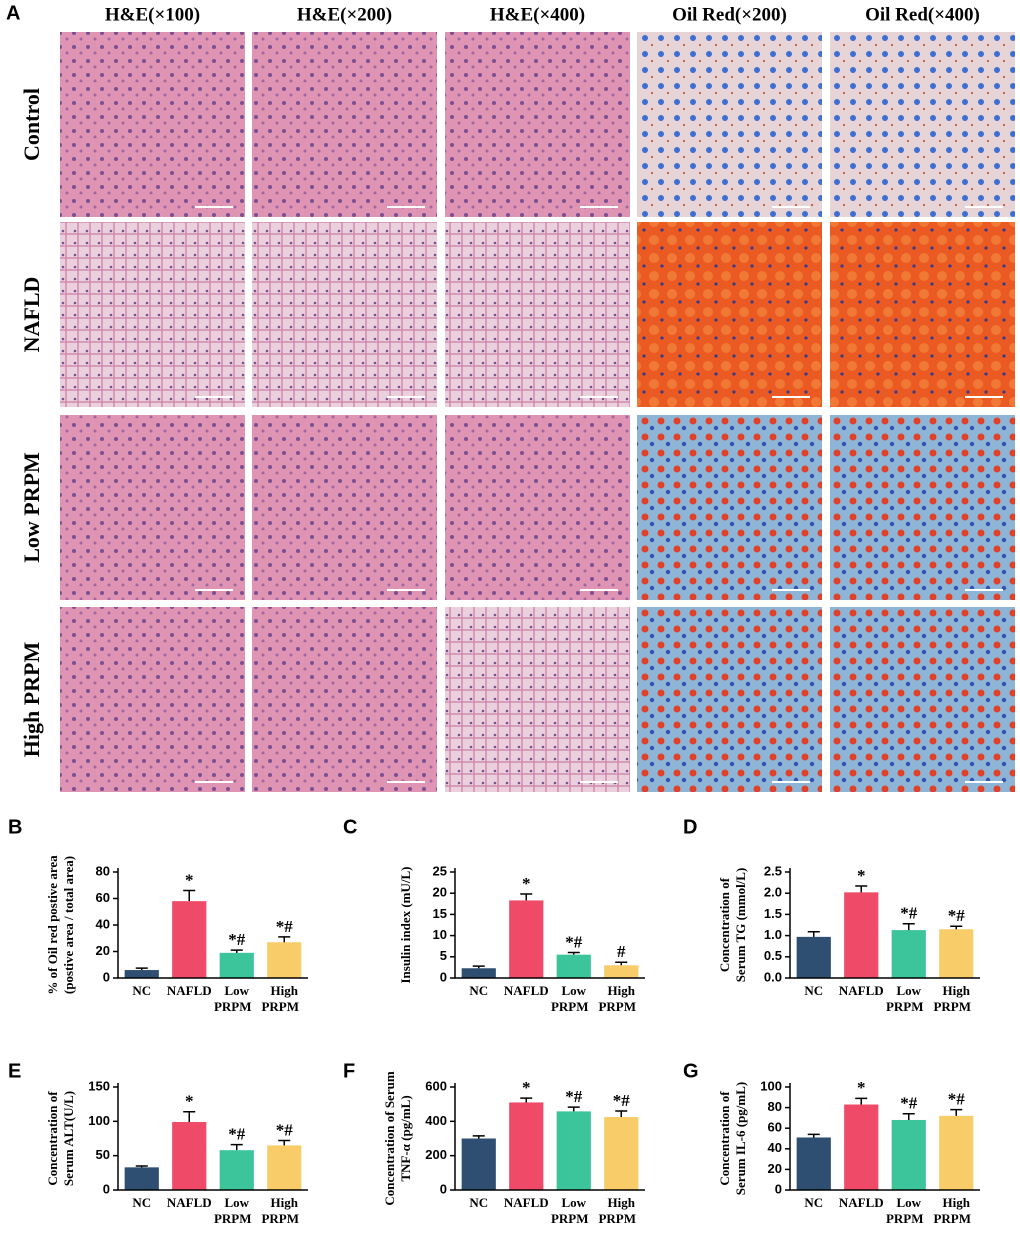 Image resolution: width=1020 pixels, height=1245 pixels. What do you see at coordinates (773, 892) in the screenshot?
I see `y-tick-label: 2.0` at bounding box center [773, 892].